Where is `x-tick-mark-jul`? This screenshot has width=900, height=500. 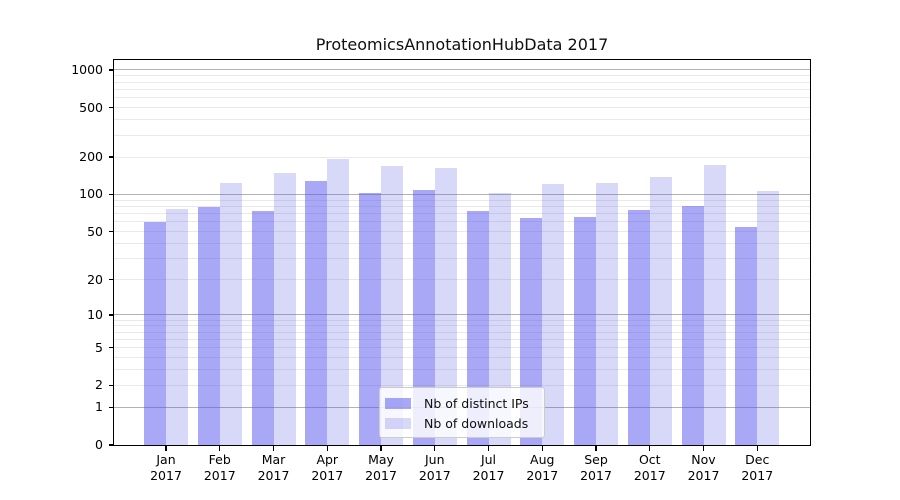 x-tick-mark-jul is located at coordinates (488, 448).